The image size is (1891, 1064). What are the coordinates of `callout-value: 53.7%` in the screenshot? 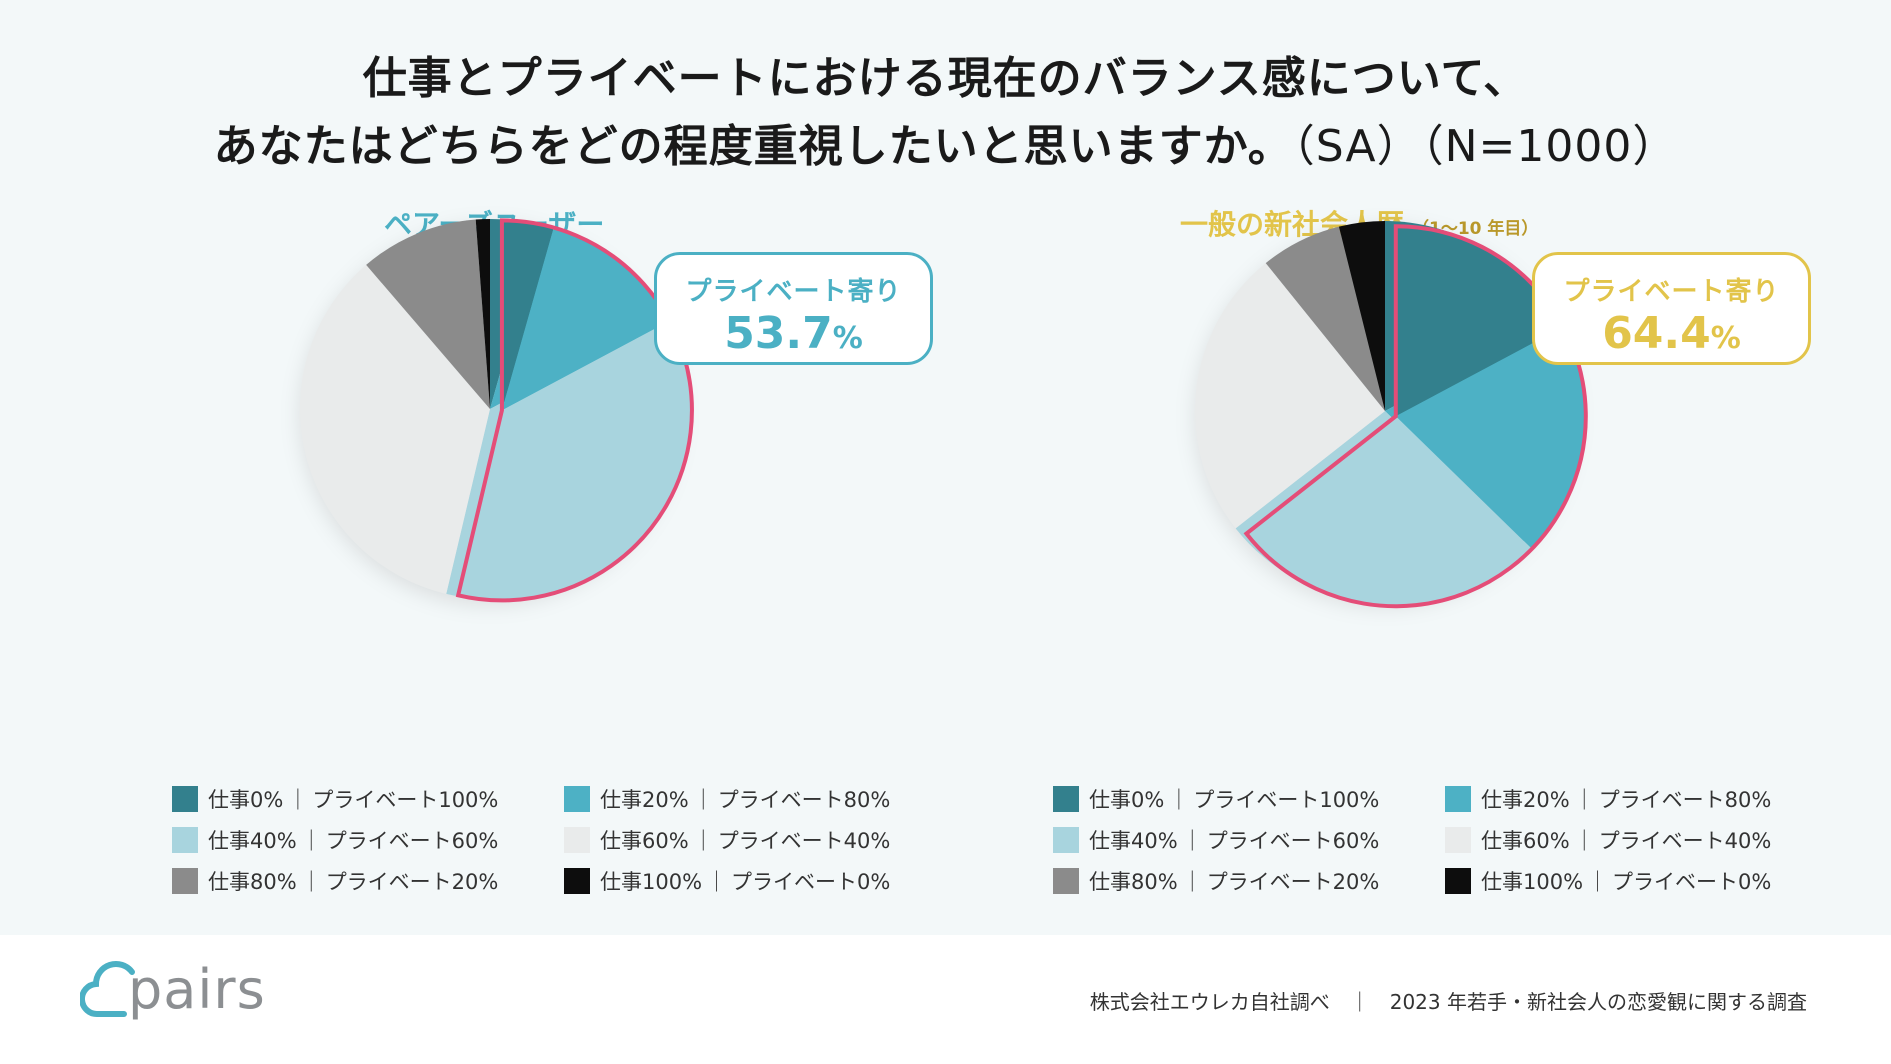 It's located at (793, 336).